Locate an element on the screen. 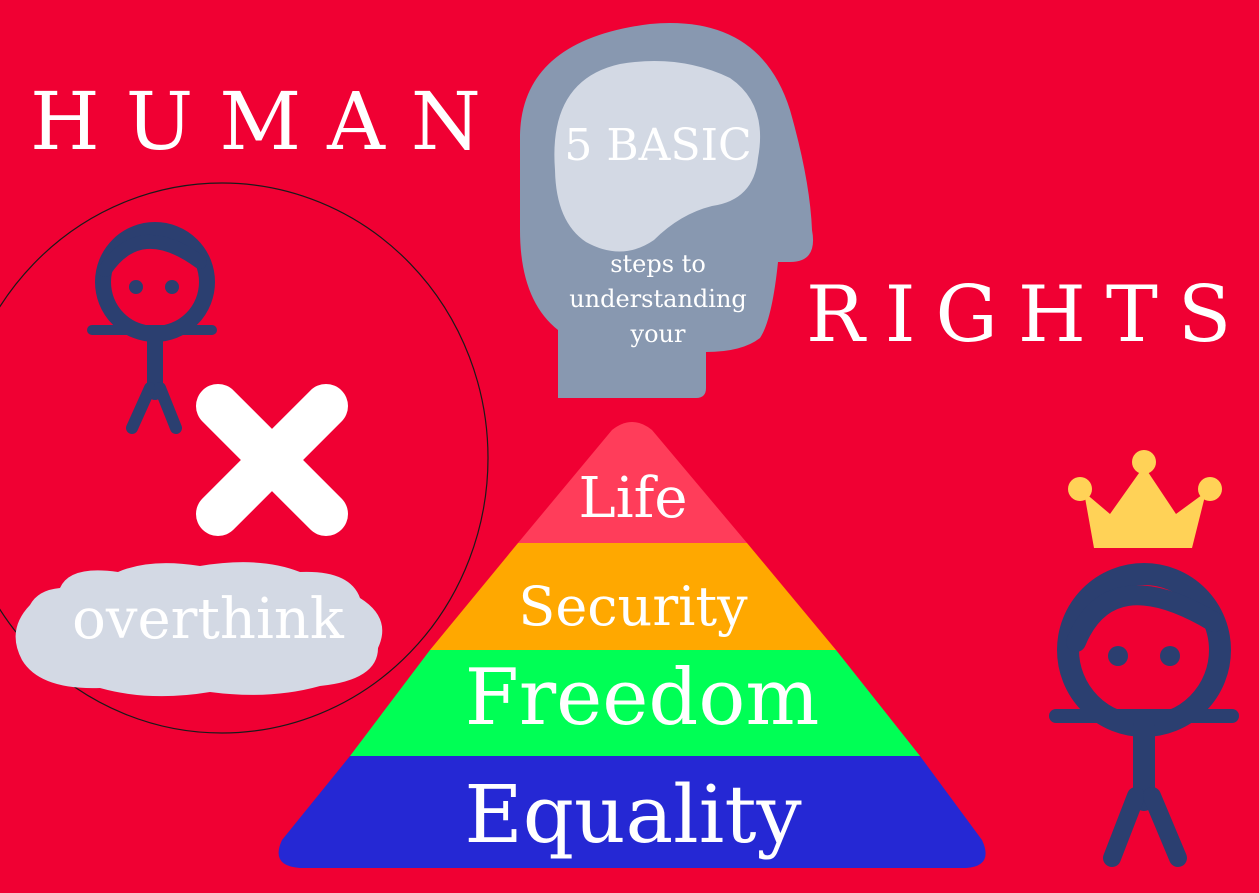 This screenshot has width=1259, height=893. pyramid-label-freedom: Freedom is located at coordinates (642, 698).